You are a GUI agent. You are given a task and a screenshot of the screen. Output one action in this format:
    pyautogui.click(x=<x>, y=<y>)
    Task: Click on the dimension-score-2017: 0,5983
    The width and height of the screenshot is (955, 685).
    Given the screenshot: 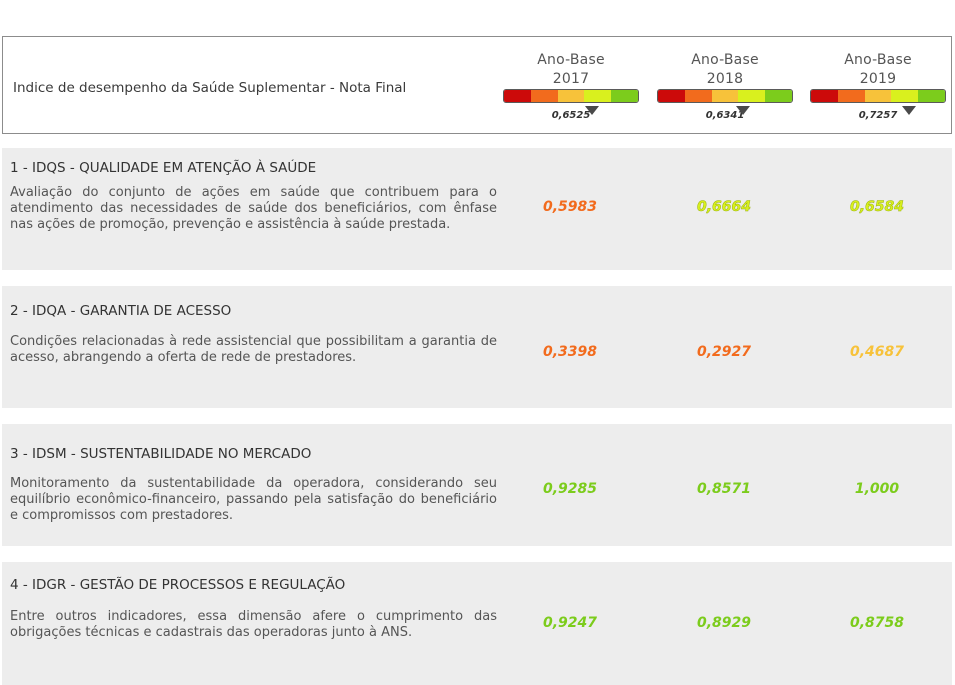 What is the action you would take?
    pyautogui.click(x=570, y=207)
    